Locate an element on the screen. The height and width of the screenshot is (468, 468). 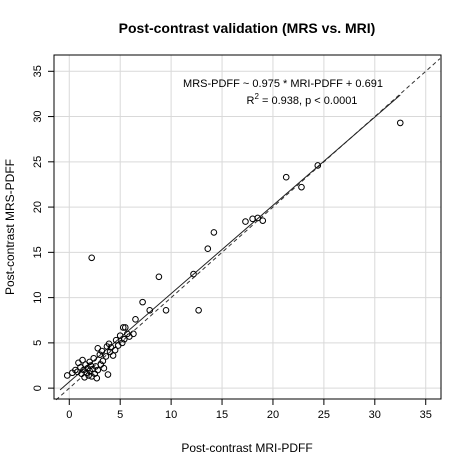
y-tick-label: 5 is located at coordinates (38, 343).